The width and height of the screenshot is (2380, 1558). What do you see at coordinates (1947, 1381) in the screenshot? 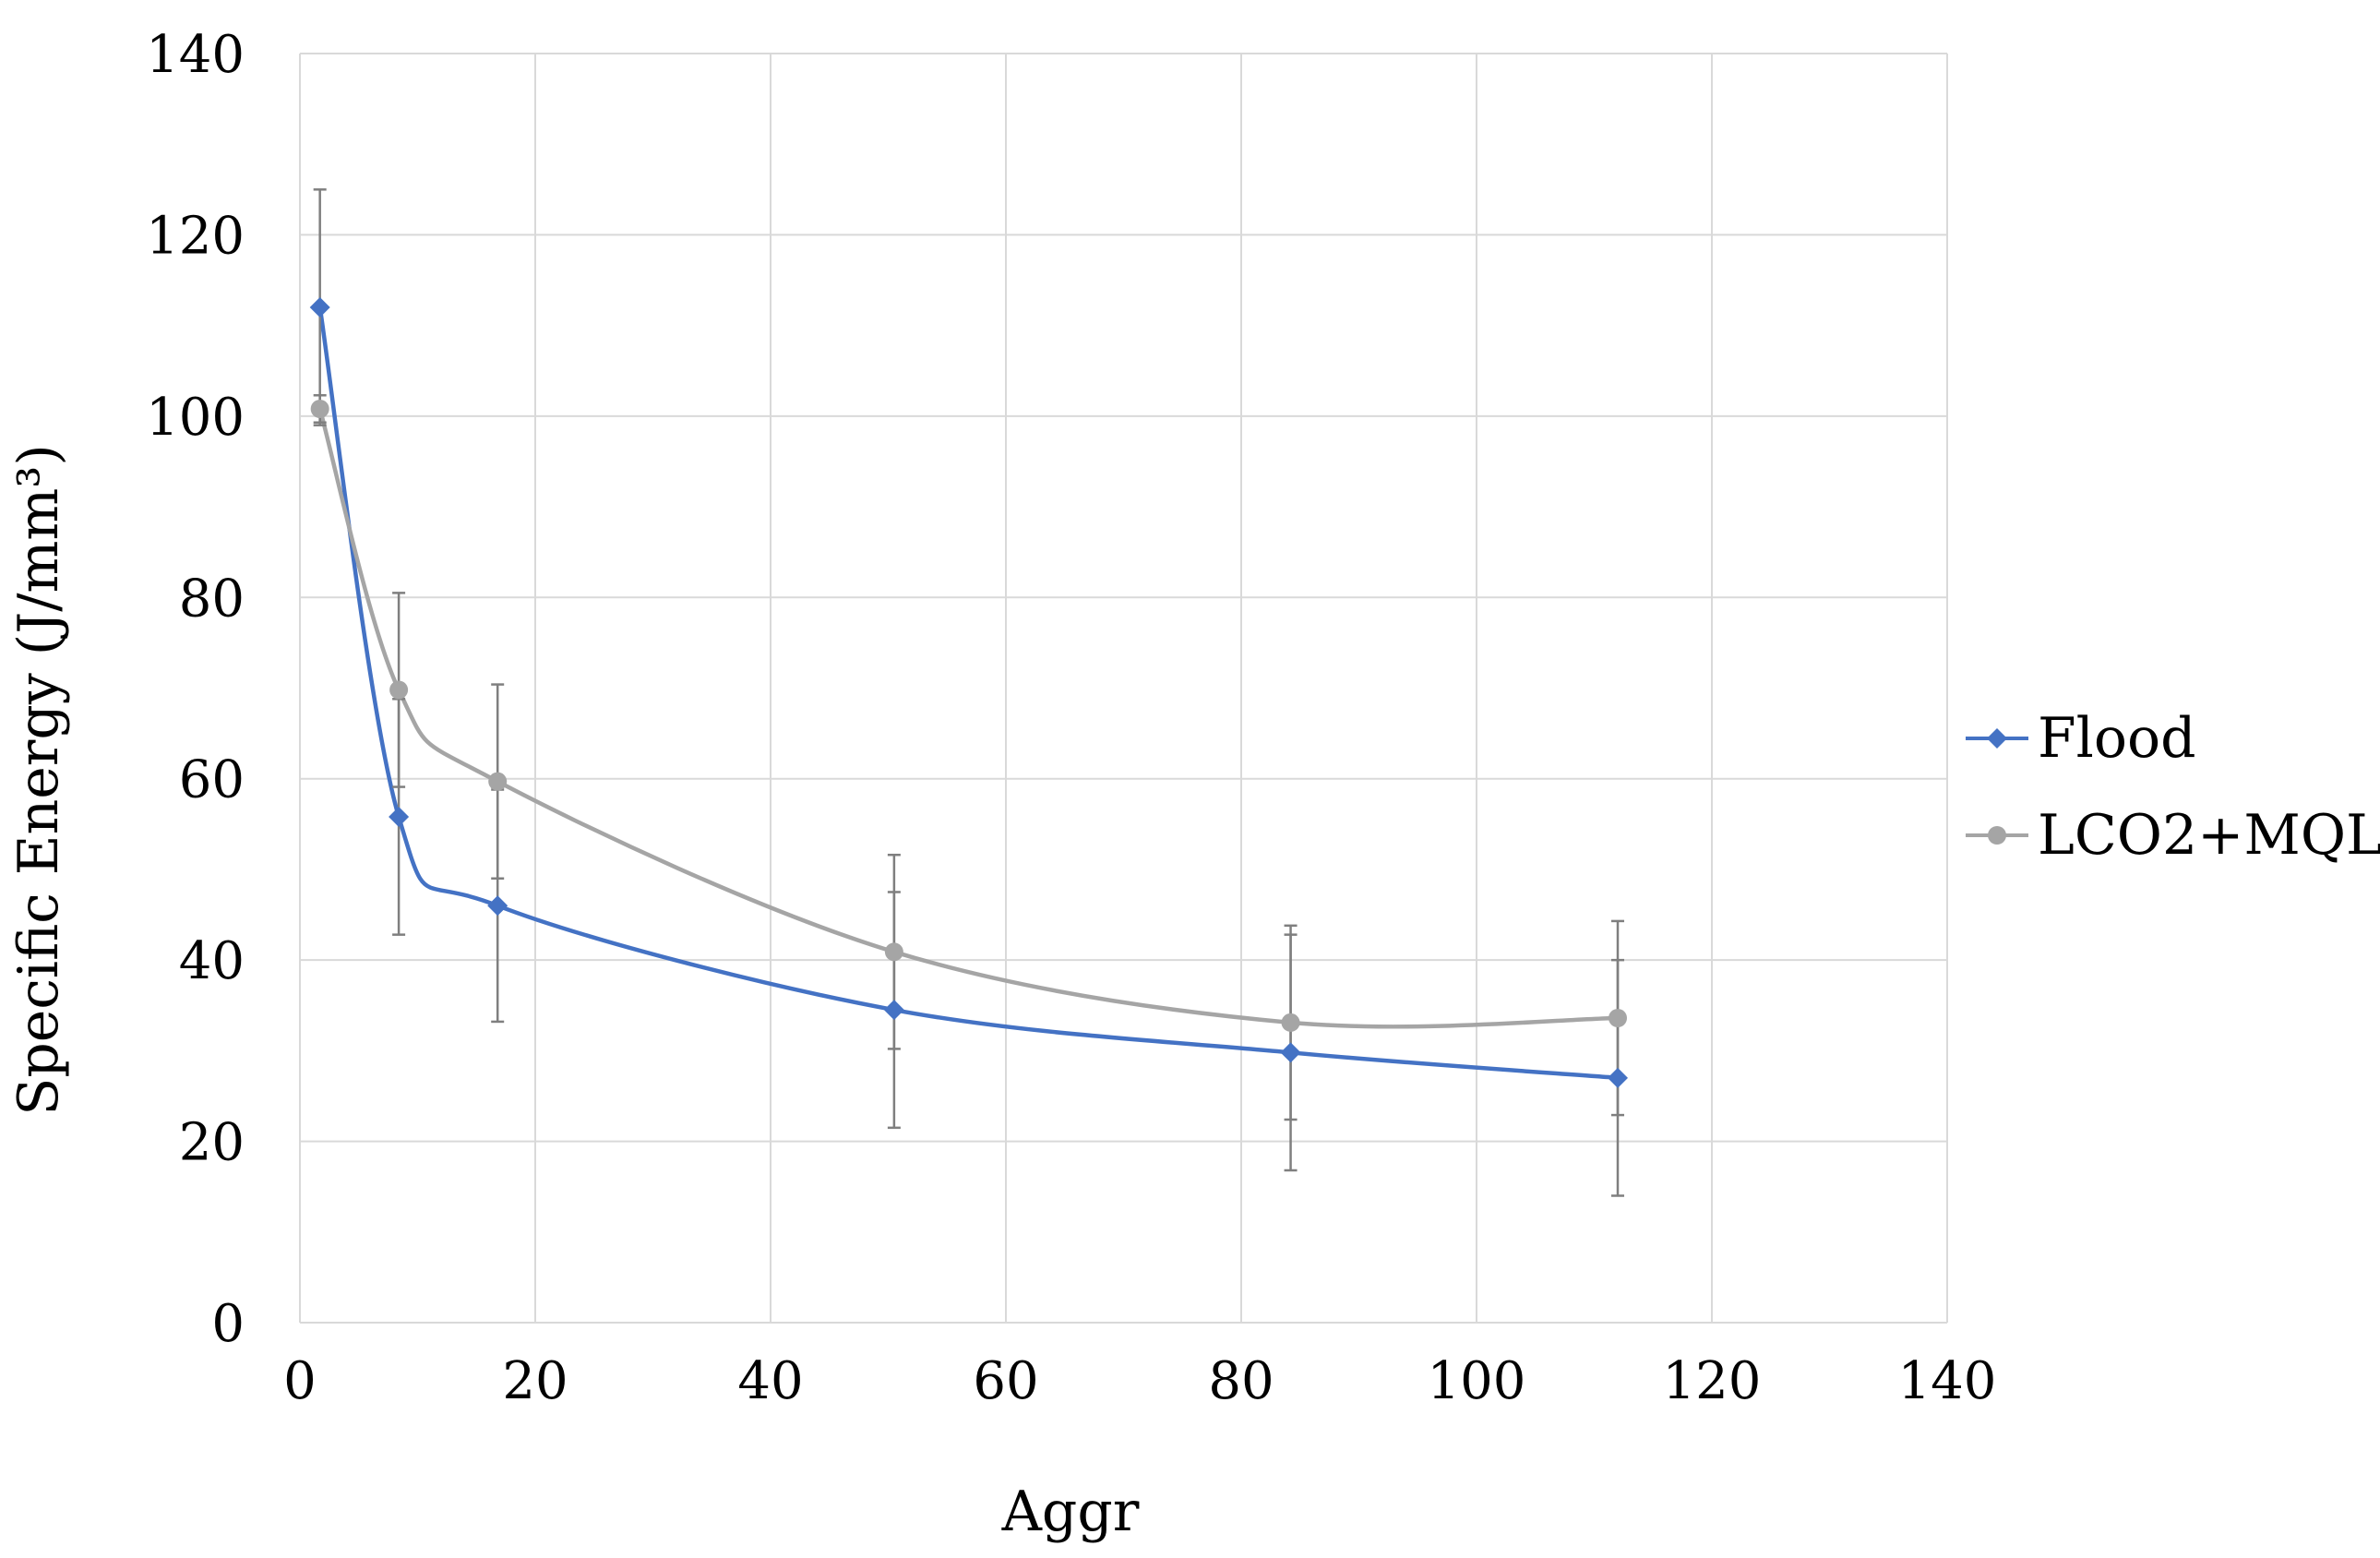
I see `x-tick-label: 140` at bounding box center [1947, 1381].